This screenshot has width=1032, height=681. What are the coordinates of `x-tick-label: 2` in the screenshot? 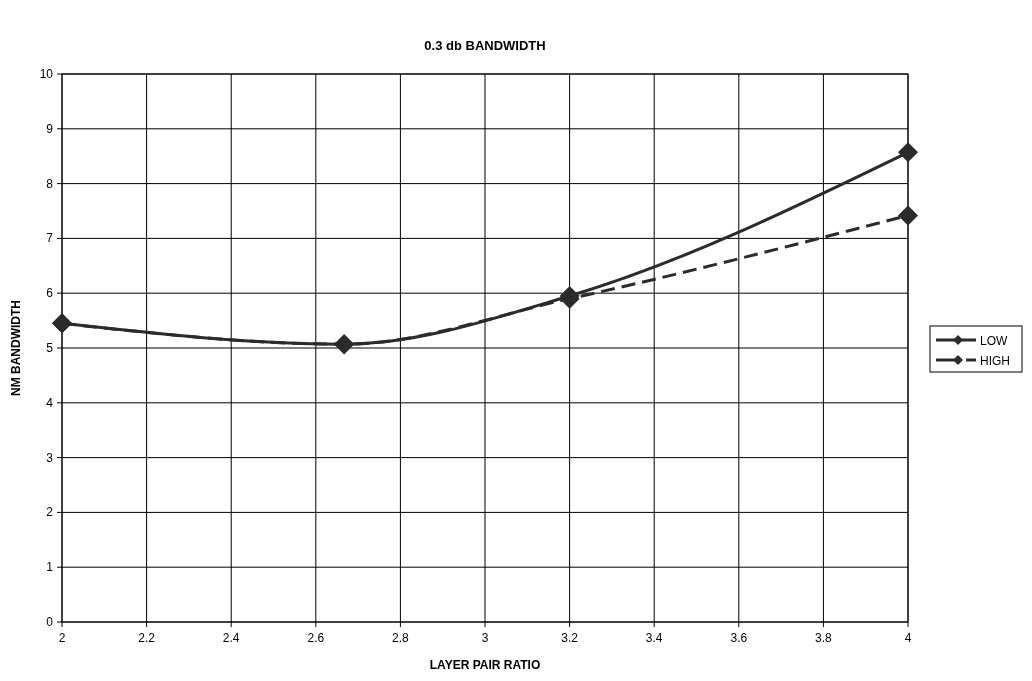 It's located at (62, 638).